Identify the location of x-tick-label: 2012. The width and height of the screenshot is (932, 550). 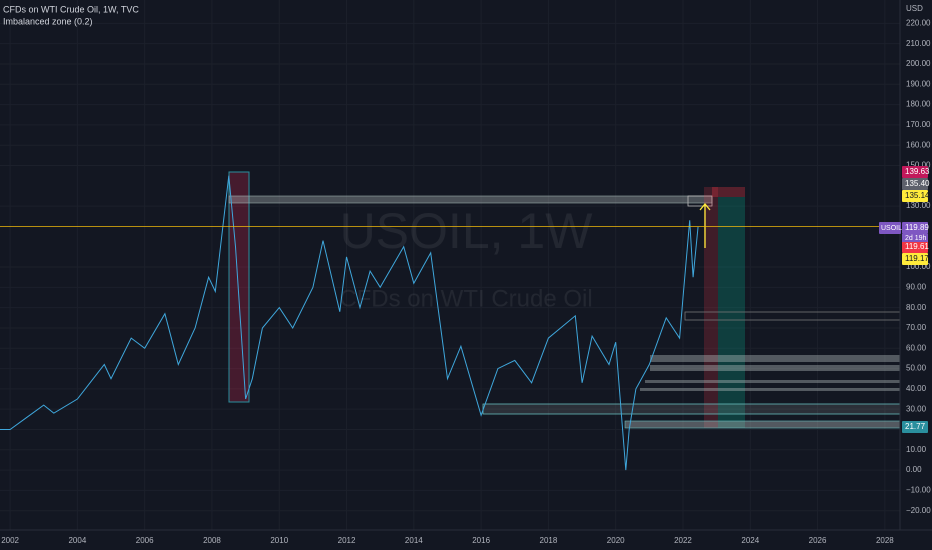
(347, 540).